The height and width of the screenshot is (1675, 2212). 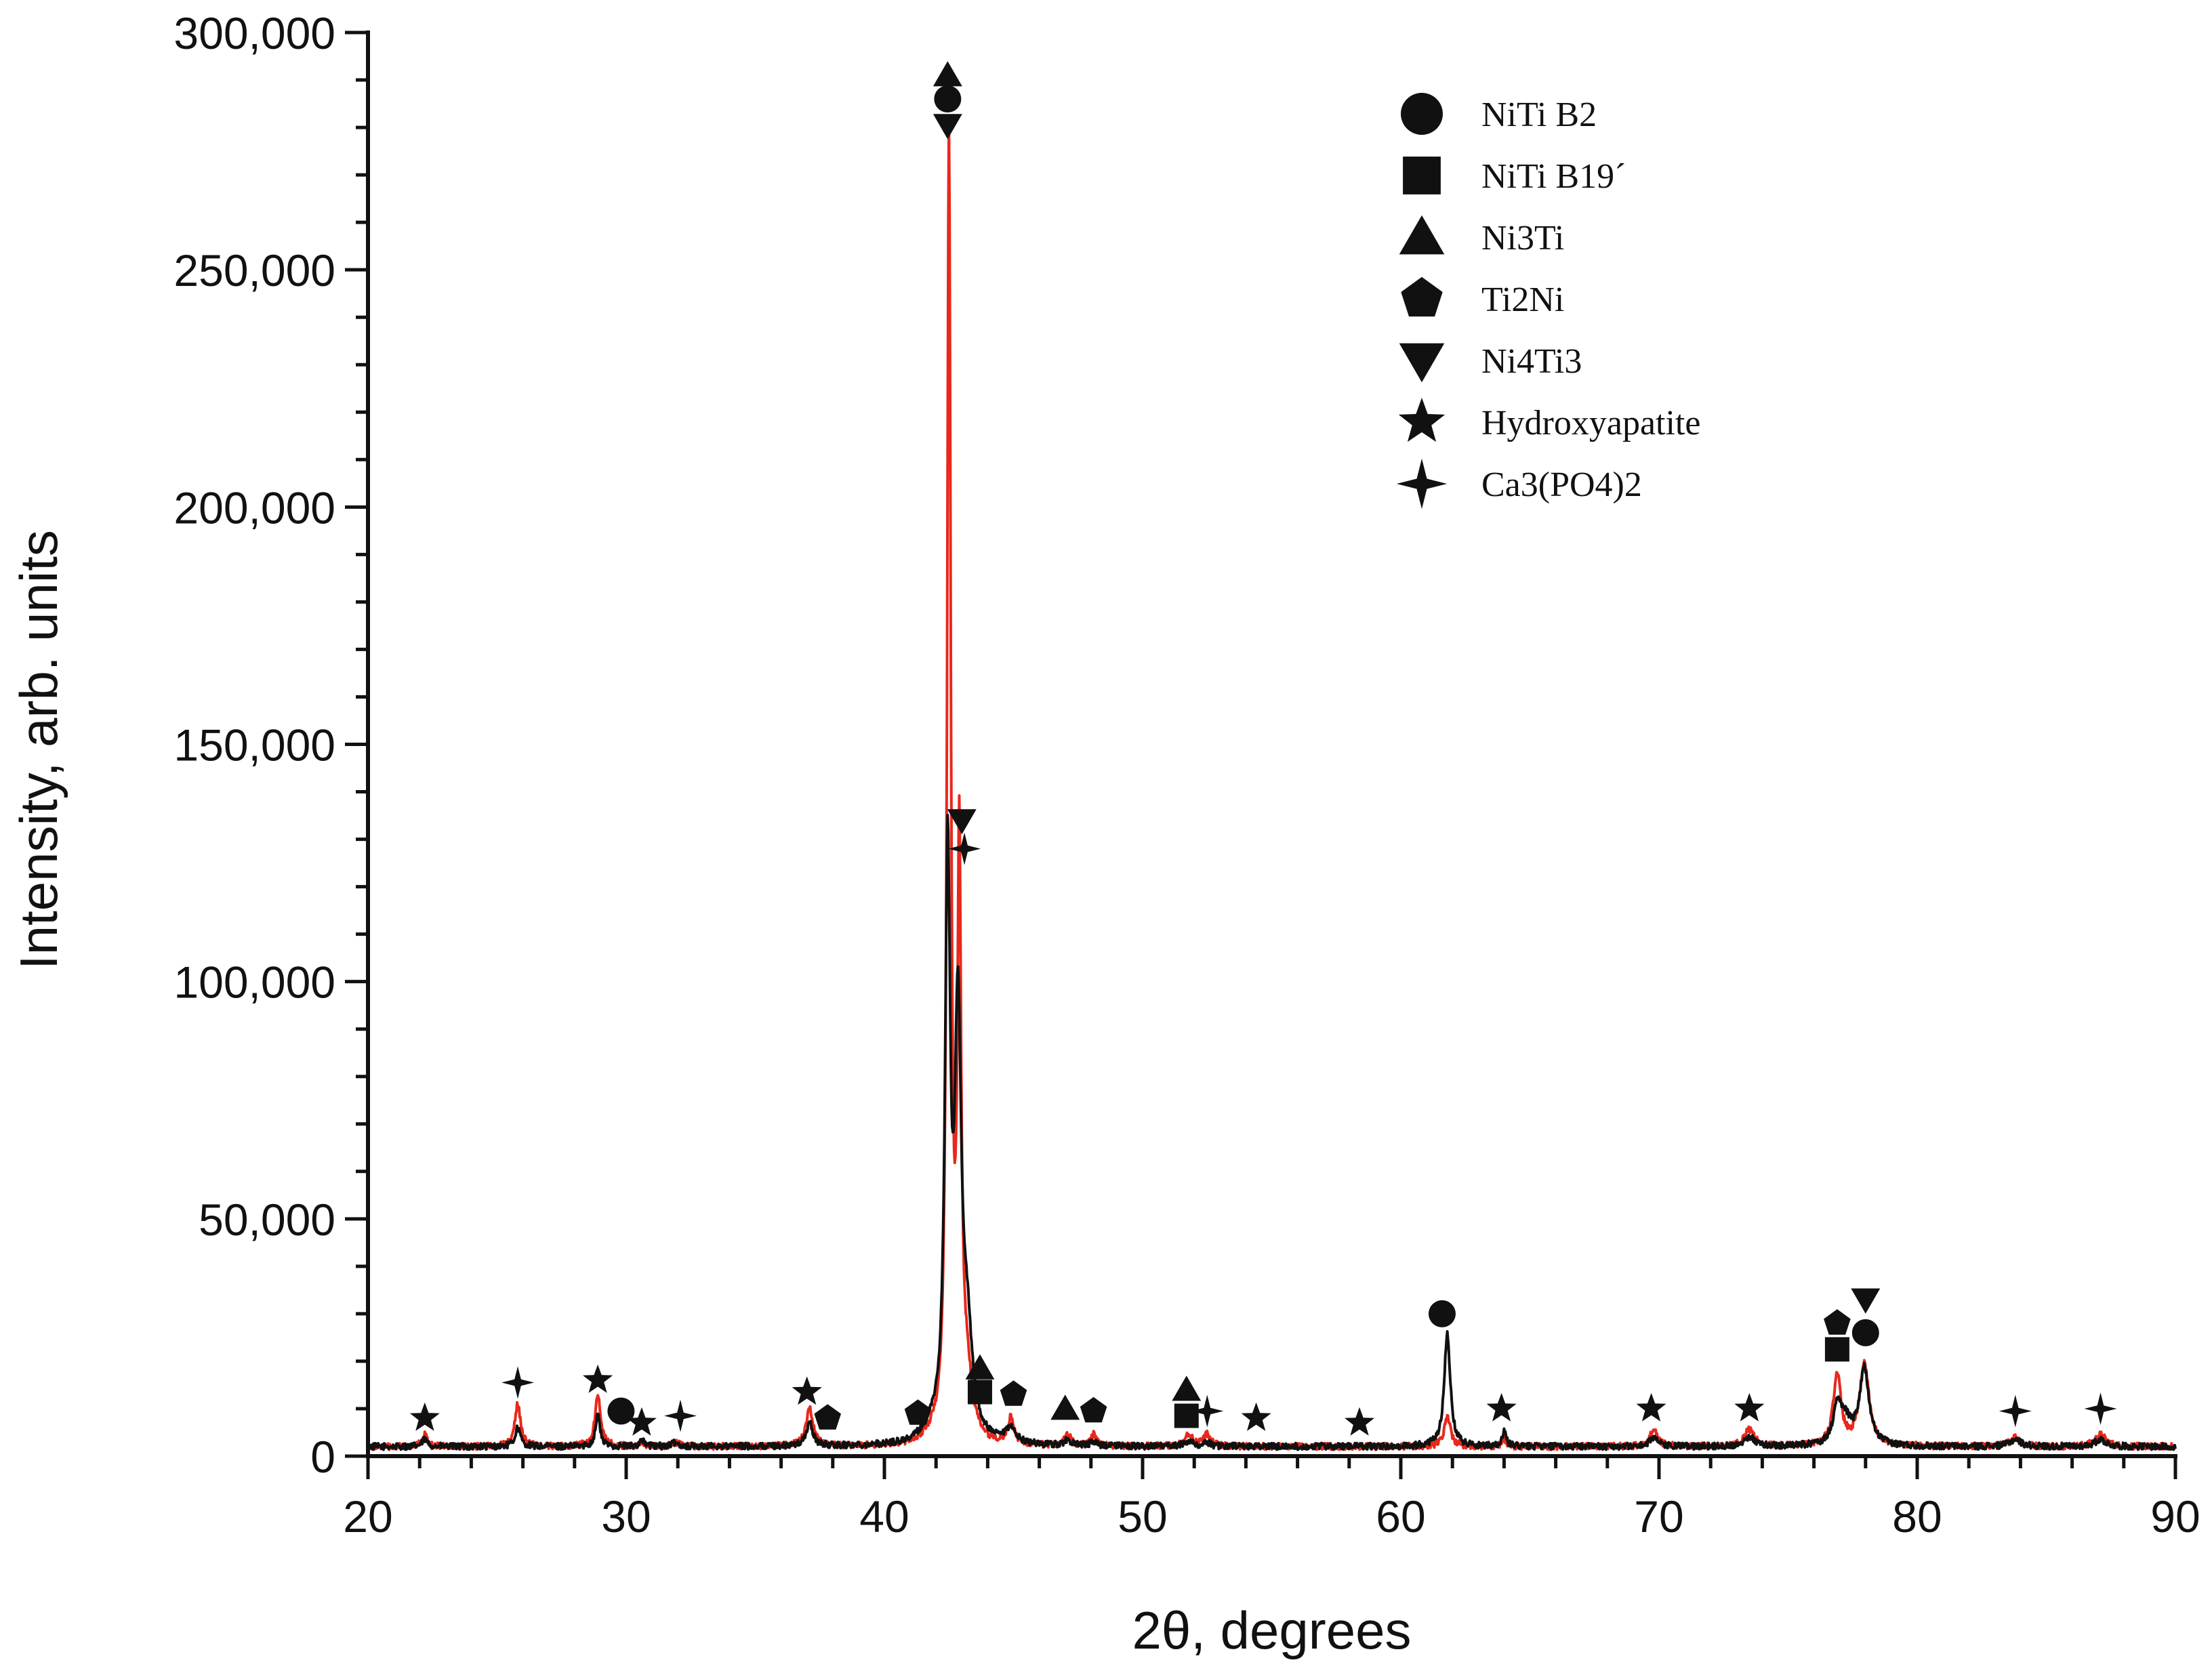 What do you see at coordinates (267, 1220) in the screenshot?
I see `y-tick-label: 50,000` at bounding box center [267, 1220].